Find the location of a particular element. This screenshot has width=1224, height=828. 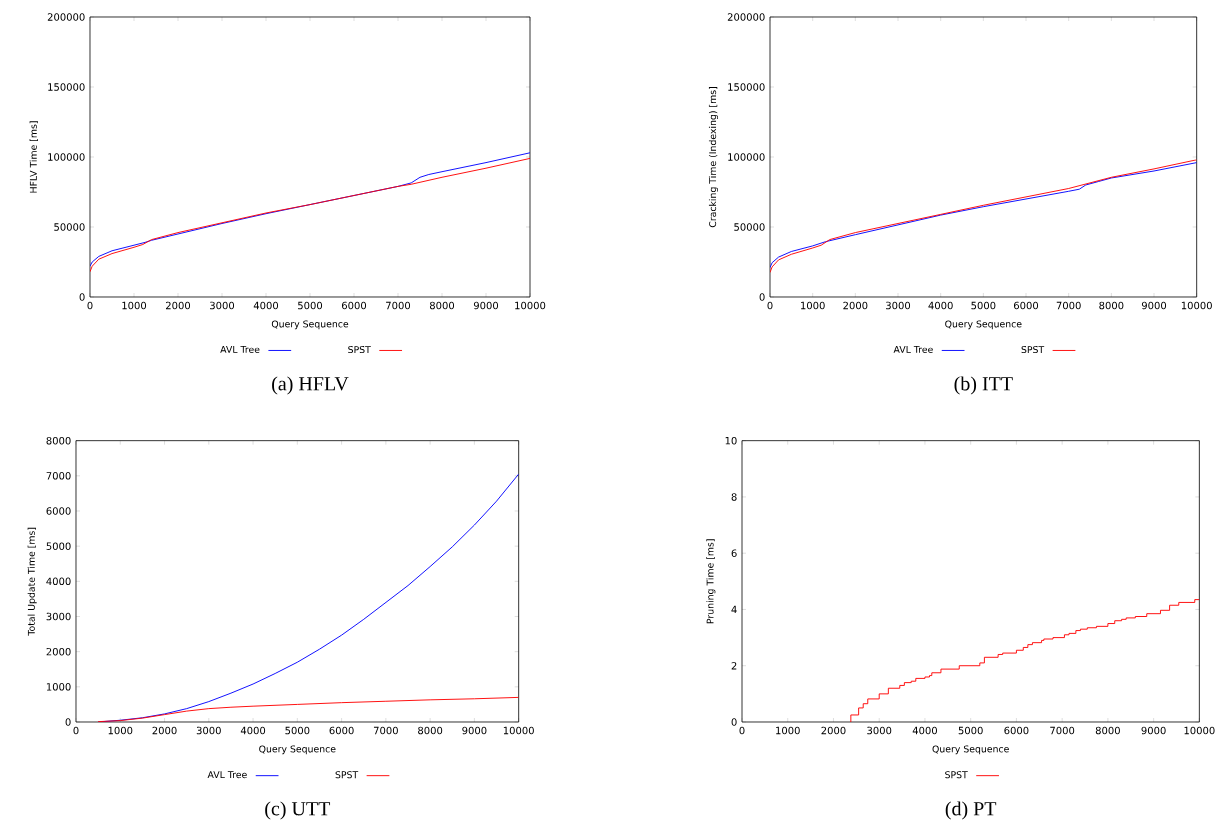

y-tick-label: 2 is located at coordinates (734, 666).